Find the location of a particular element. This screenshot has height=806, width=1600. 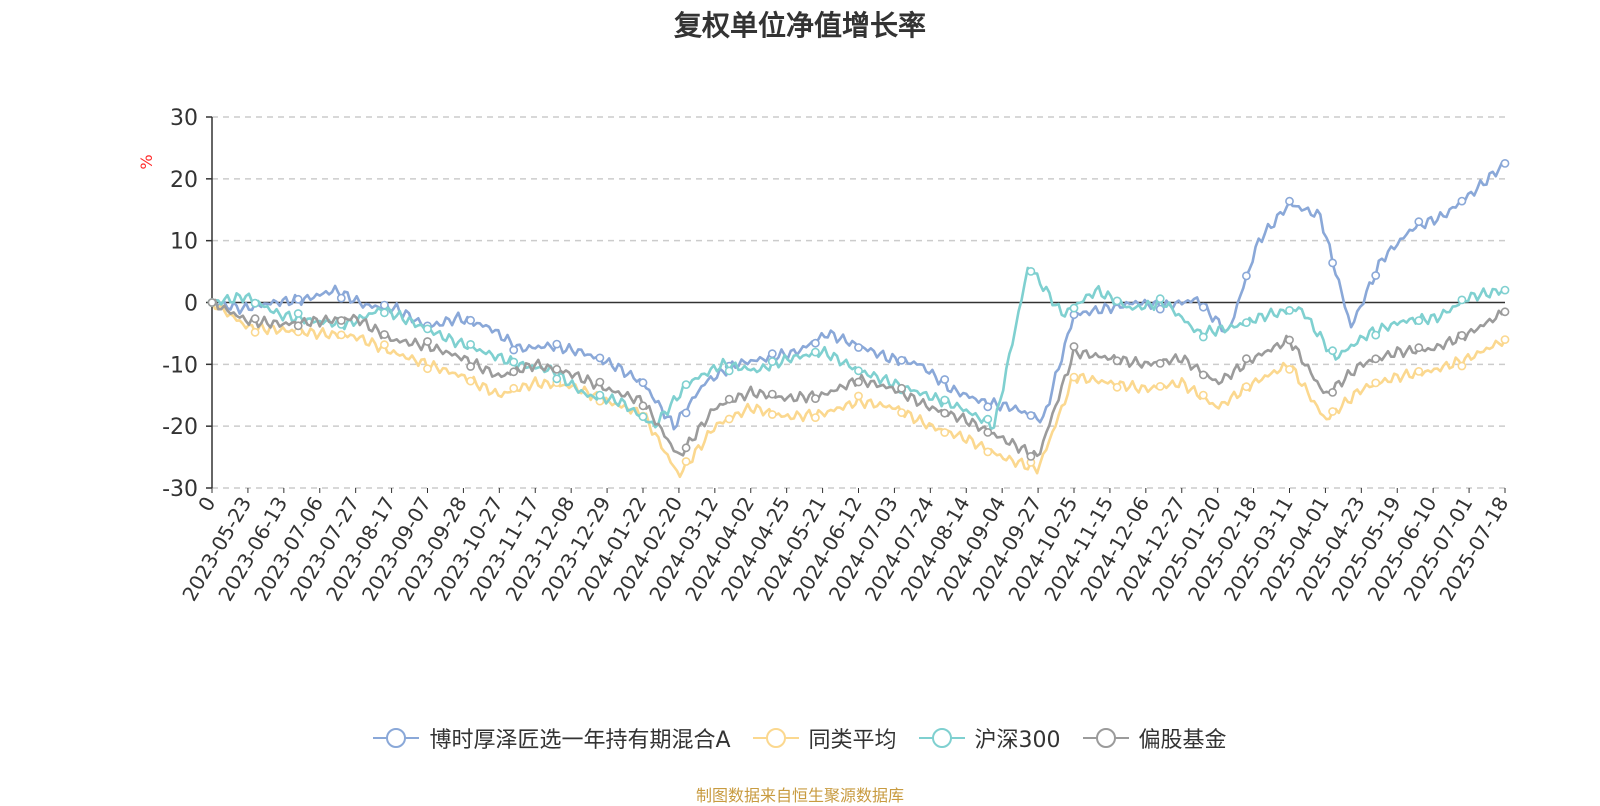

y-tick-label: 10 is located at coordinates (184, 242).